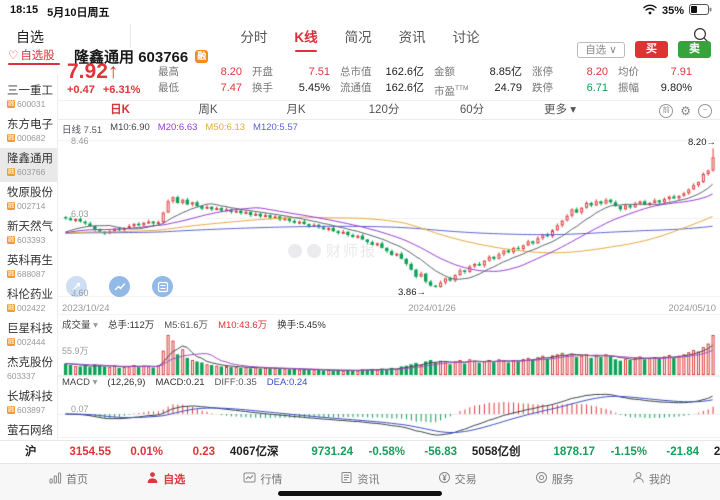  I want to click on y-axis-max: 8.46, so click(80, 141).